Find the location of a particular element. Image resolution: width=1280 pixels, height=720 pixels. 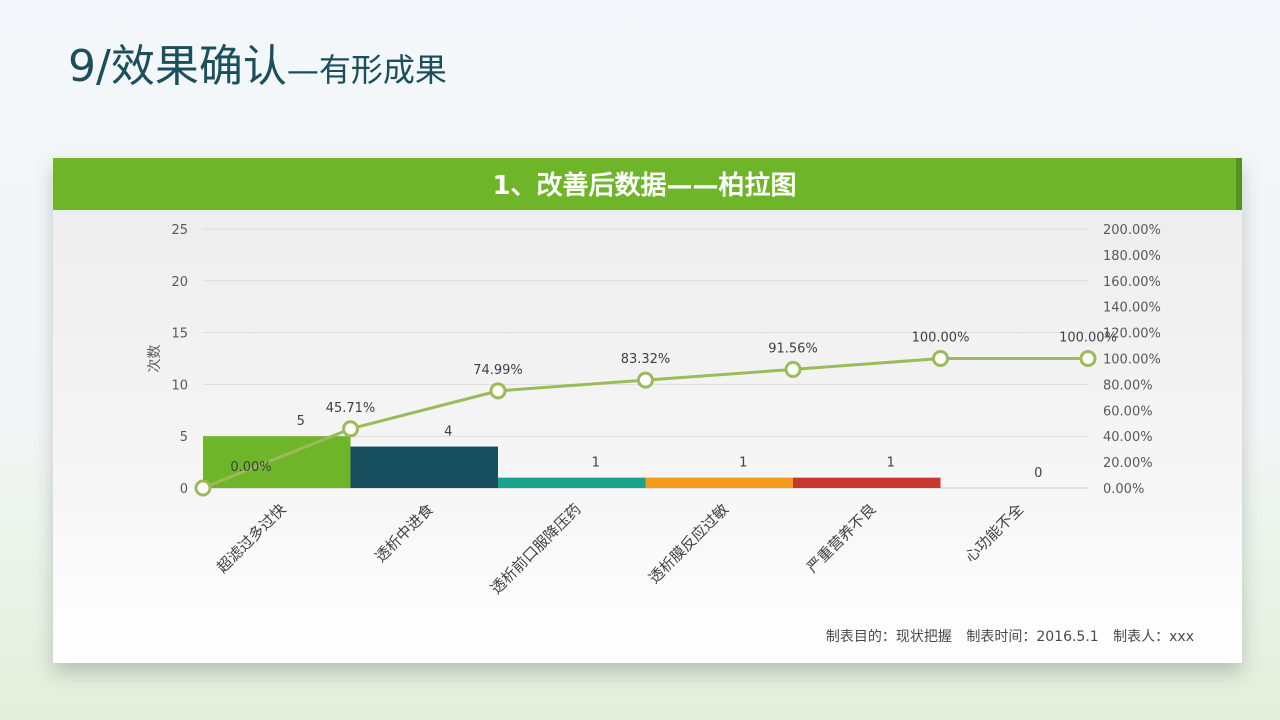

y2-tick-label: 200.00% is located at coordinates (1132, 230).